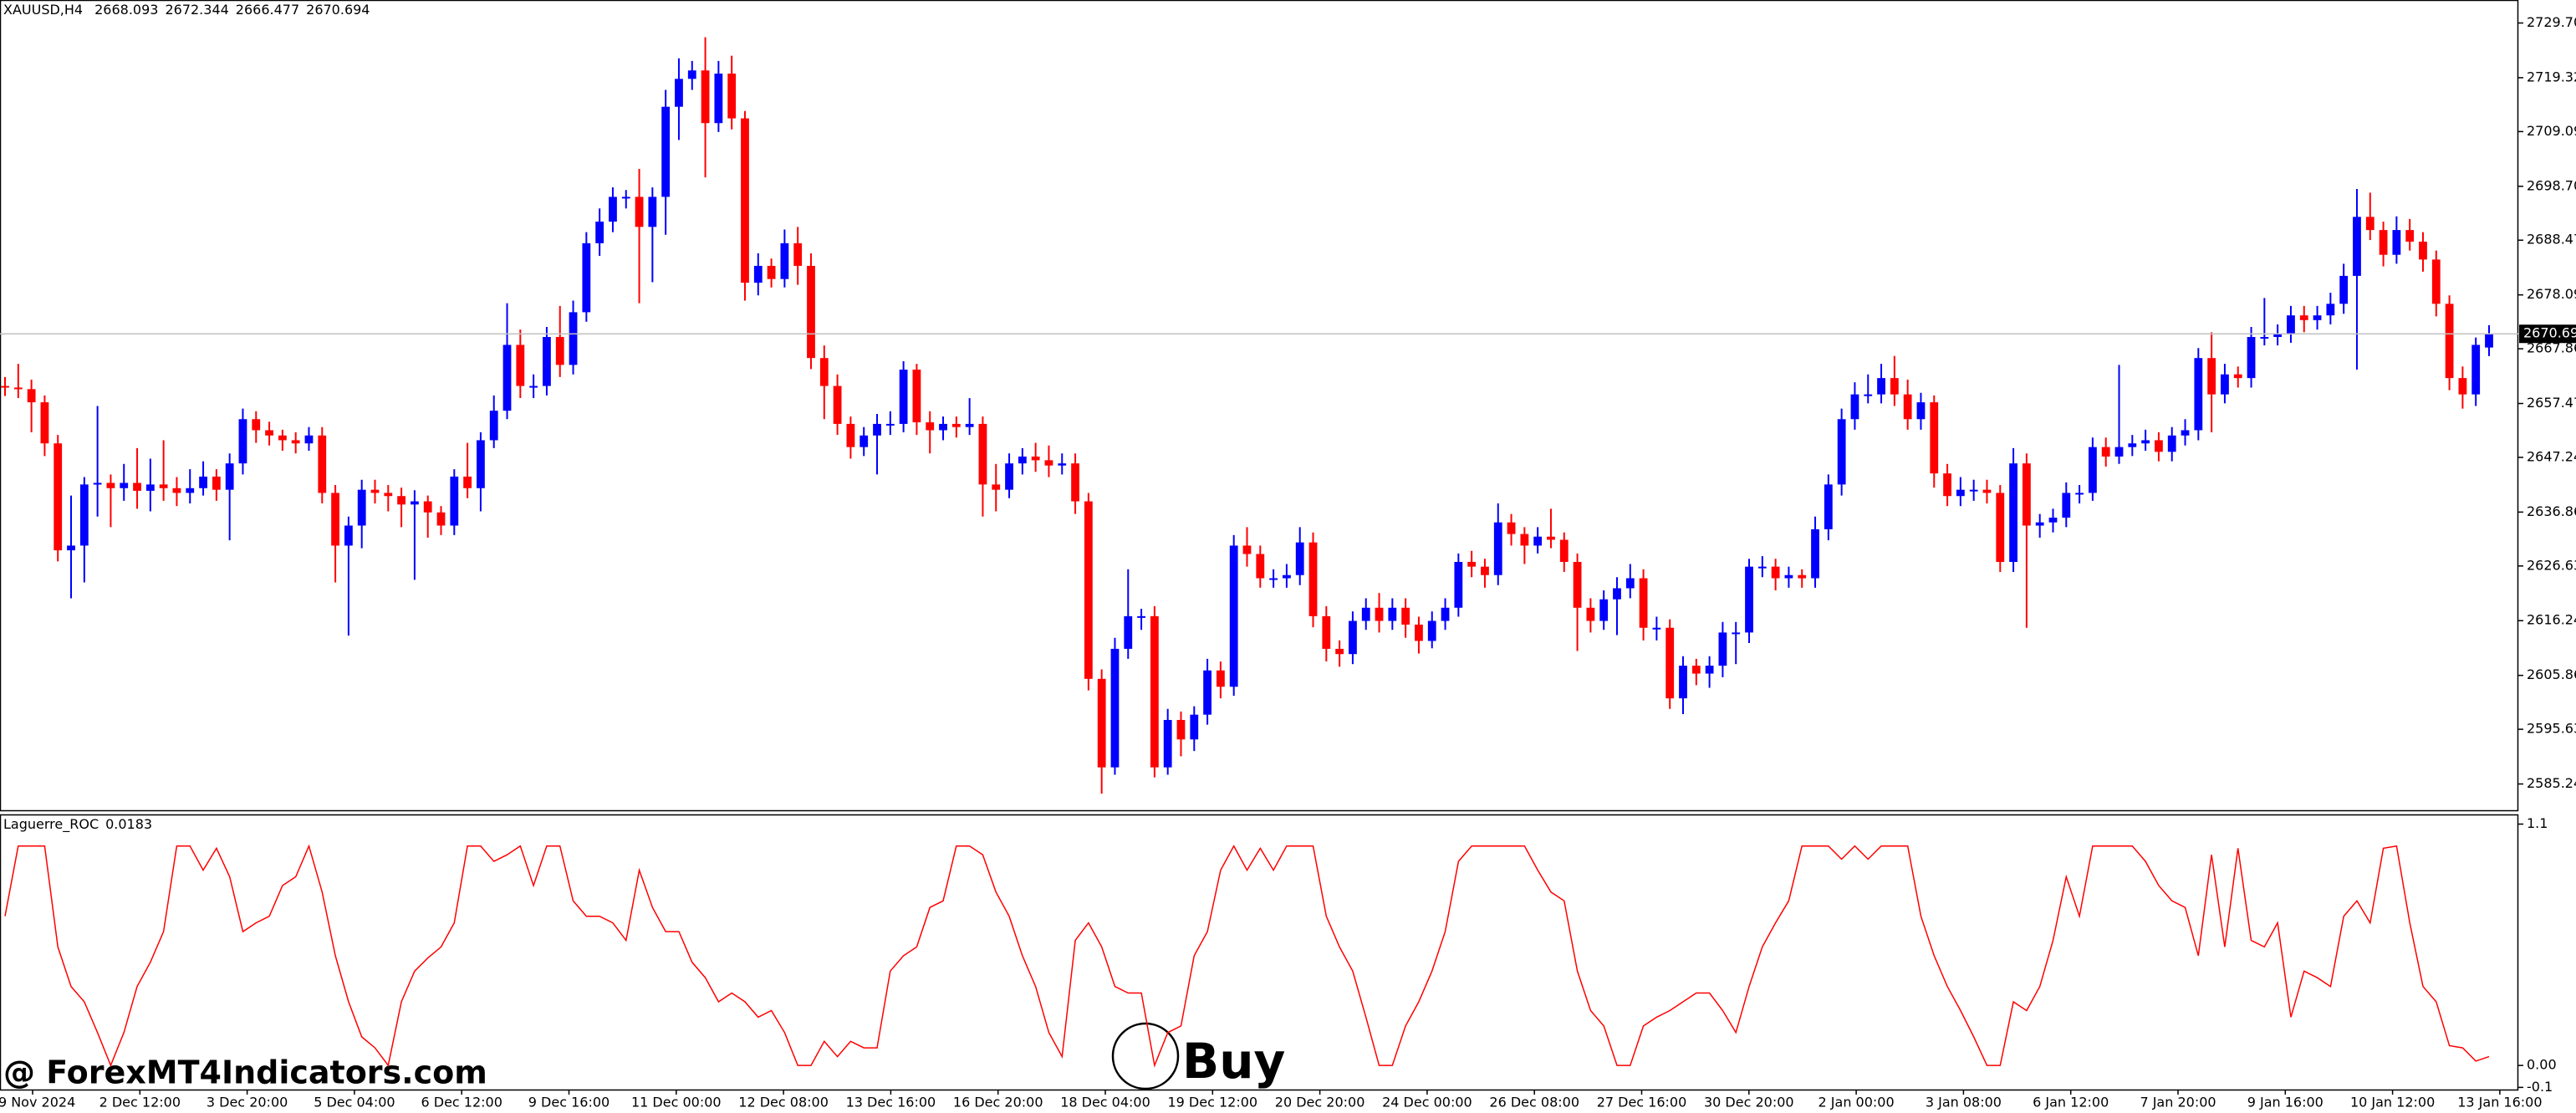  I want to click on y-tick-label: 2667.860, so click(2551, 348).